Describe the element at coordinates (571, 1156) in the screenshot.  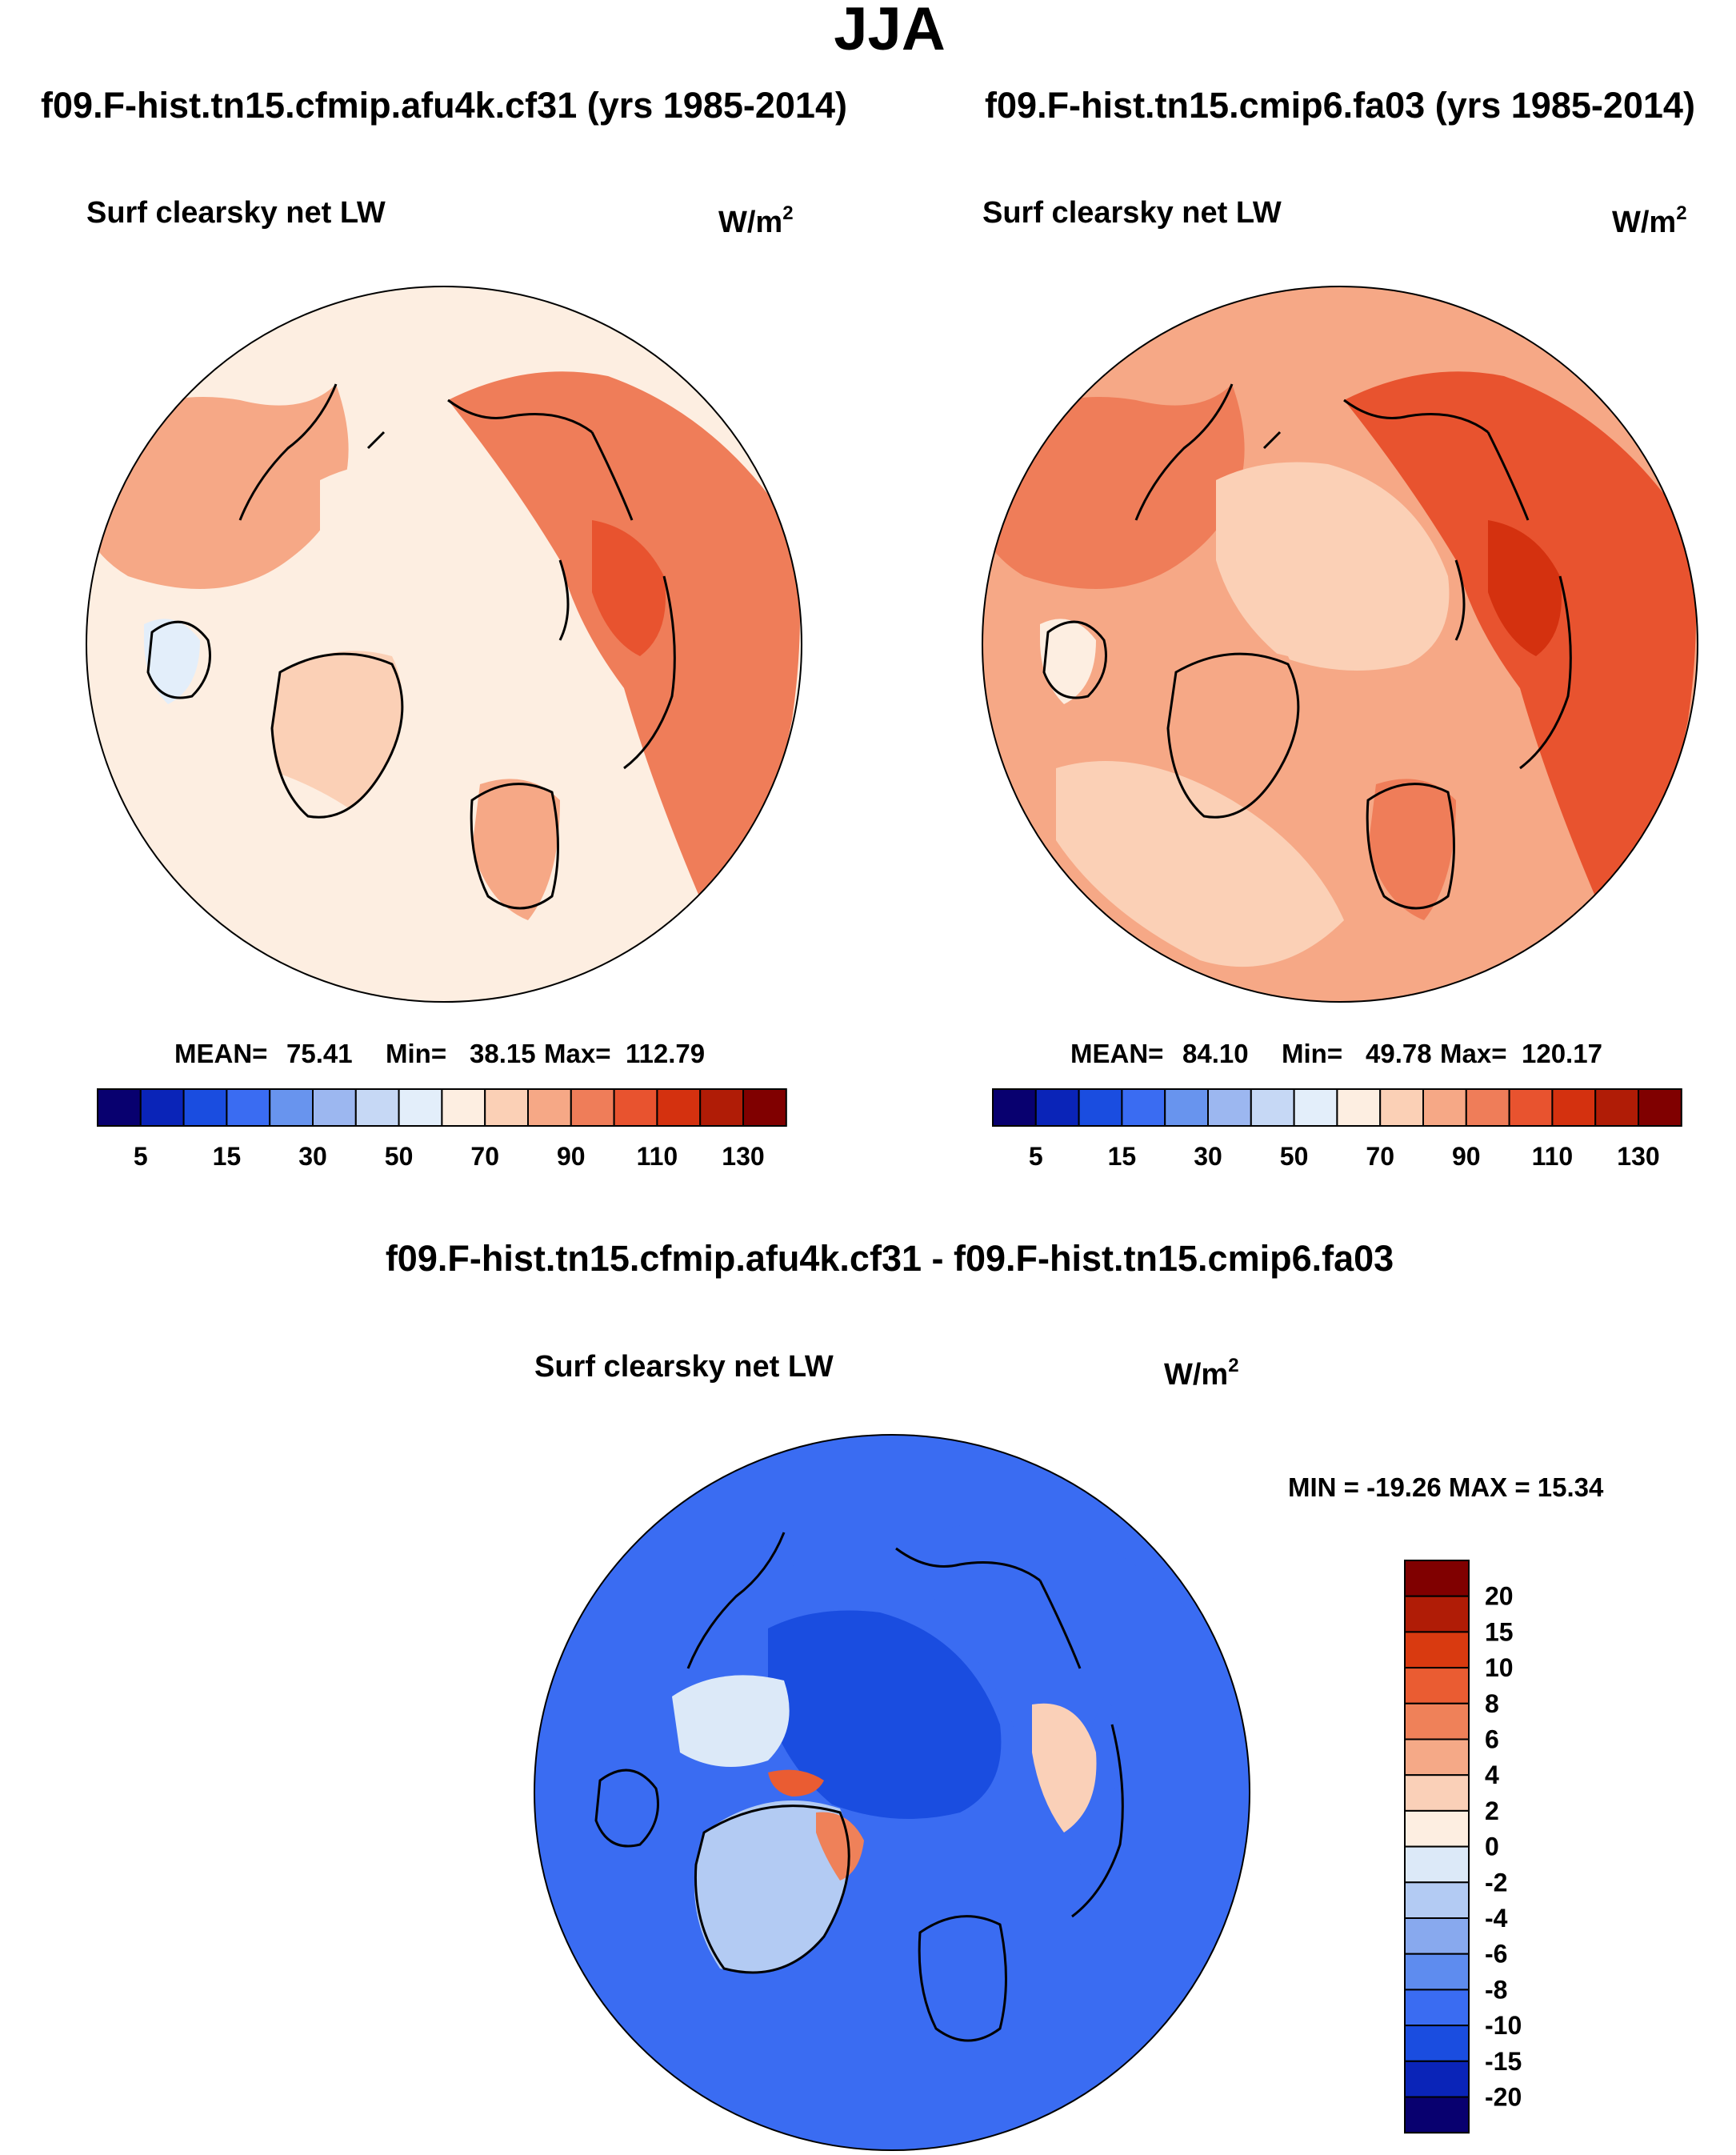
I see `colorbar-tick-label: 90` at that location.